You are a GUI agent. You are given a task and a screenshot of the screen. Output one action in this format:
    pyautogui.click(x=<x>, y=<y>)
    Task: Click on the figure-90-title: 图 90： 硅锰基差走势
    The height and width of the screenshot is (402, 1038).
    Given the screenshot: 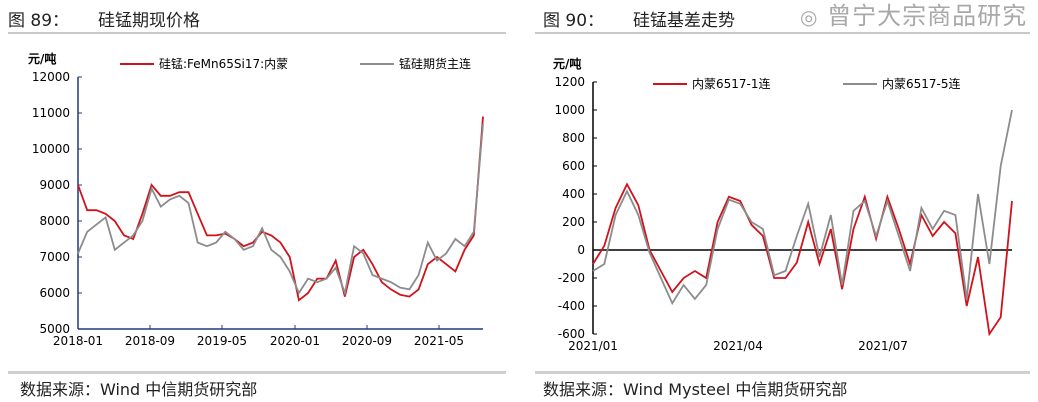 What is the action you would take?
    pyautogui.click(x=639, y=21)
    